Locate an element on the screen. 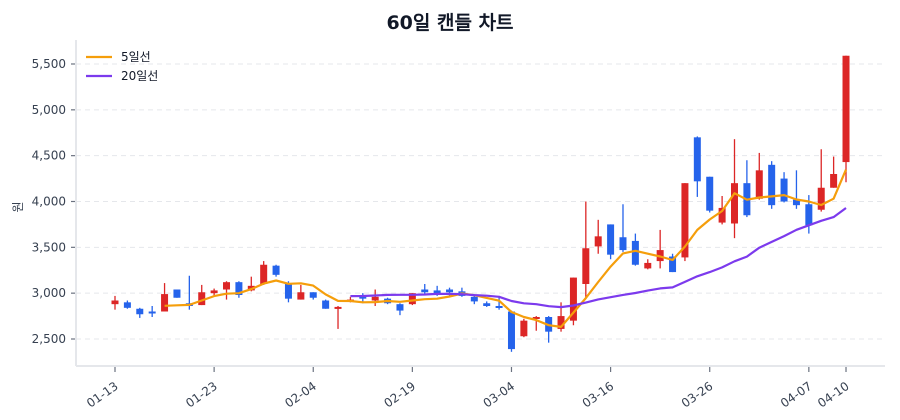 Image resolution: width=900 pixels, height=420 pixels. y-tick-label: 5,000 is located at coordinates (49, 110).